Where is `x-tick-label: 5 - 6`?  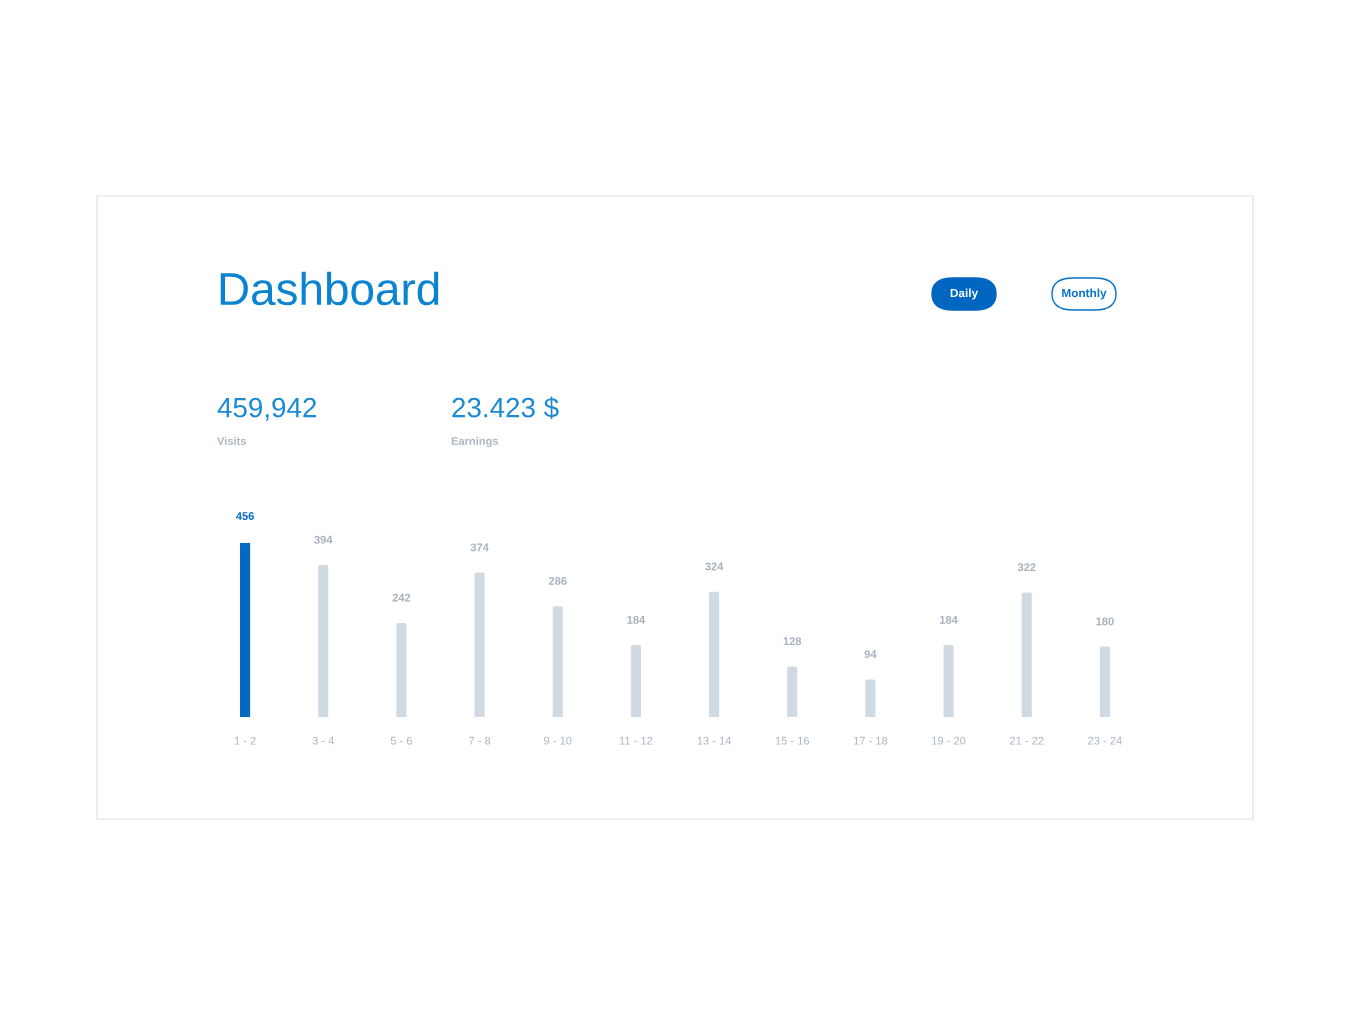 x-tick-label: 5 - 6 is located at coordinates (401, 740).